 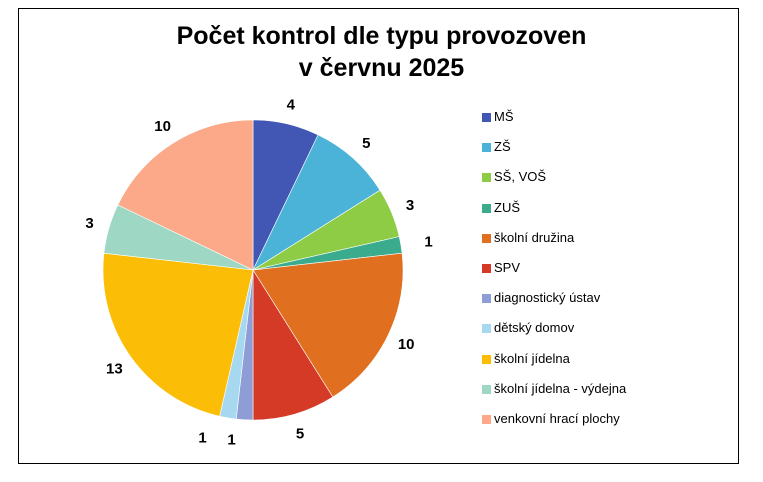 What do you see at coordinates (547, 298) in the screenshot?
I see `legend-label: diagnostický ústav` at bounding box center [547, 298].